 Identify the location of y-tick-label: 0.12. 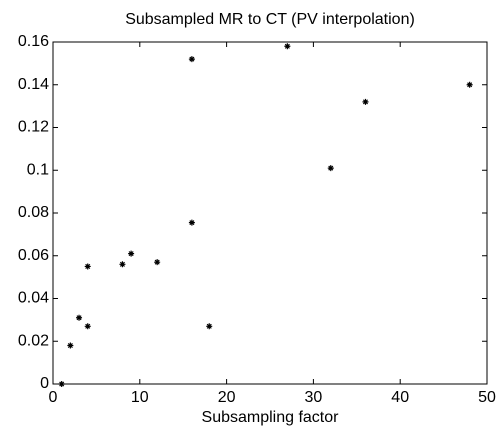
(33, 127).